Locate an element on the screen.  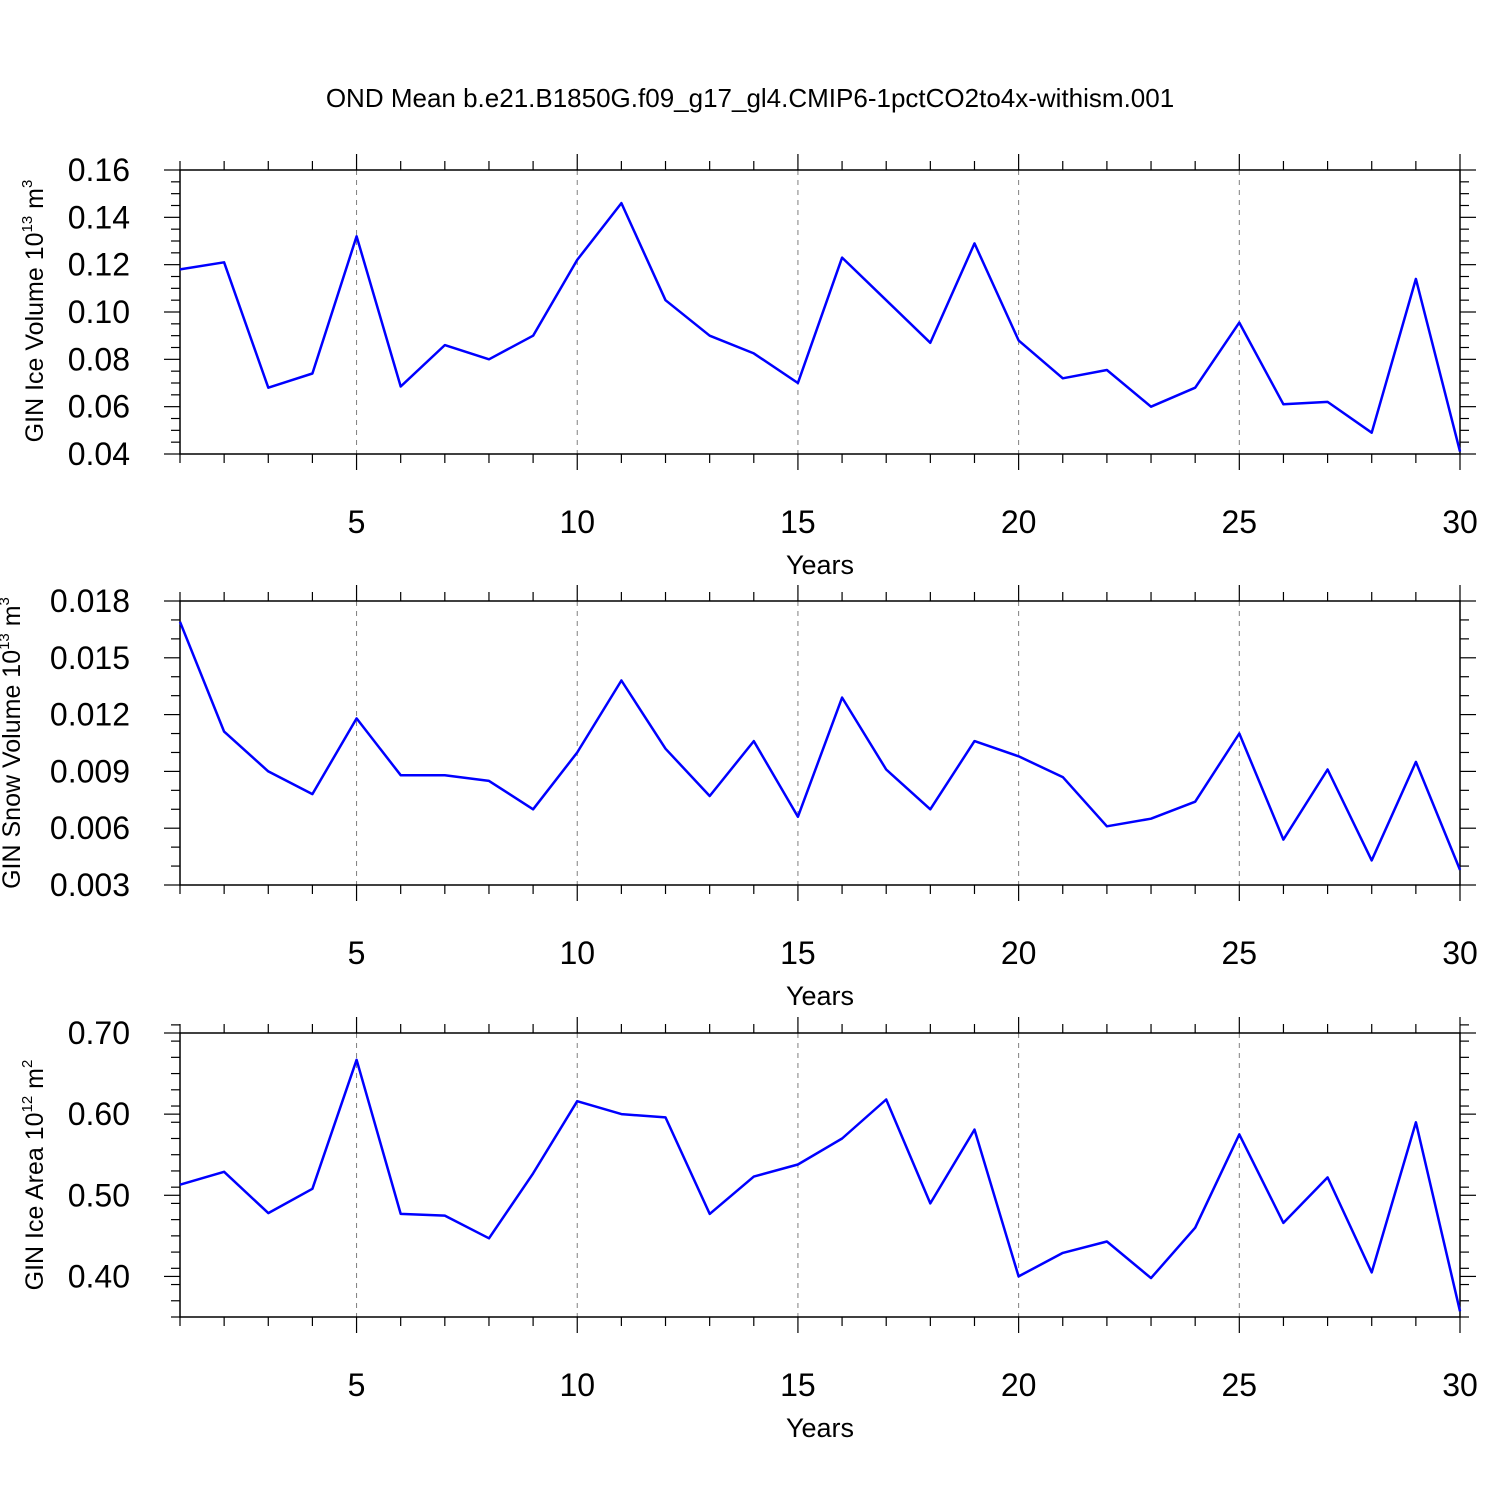
y-tick-label: 0.70 is located at coordinates (99, 1033).